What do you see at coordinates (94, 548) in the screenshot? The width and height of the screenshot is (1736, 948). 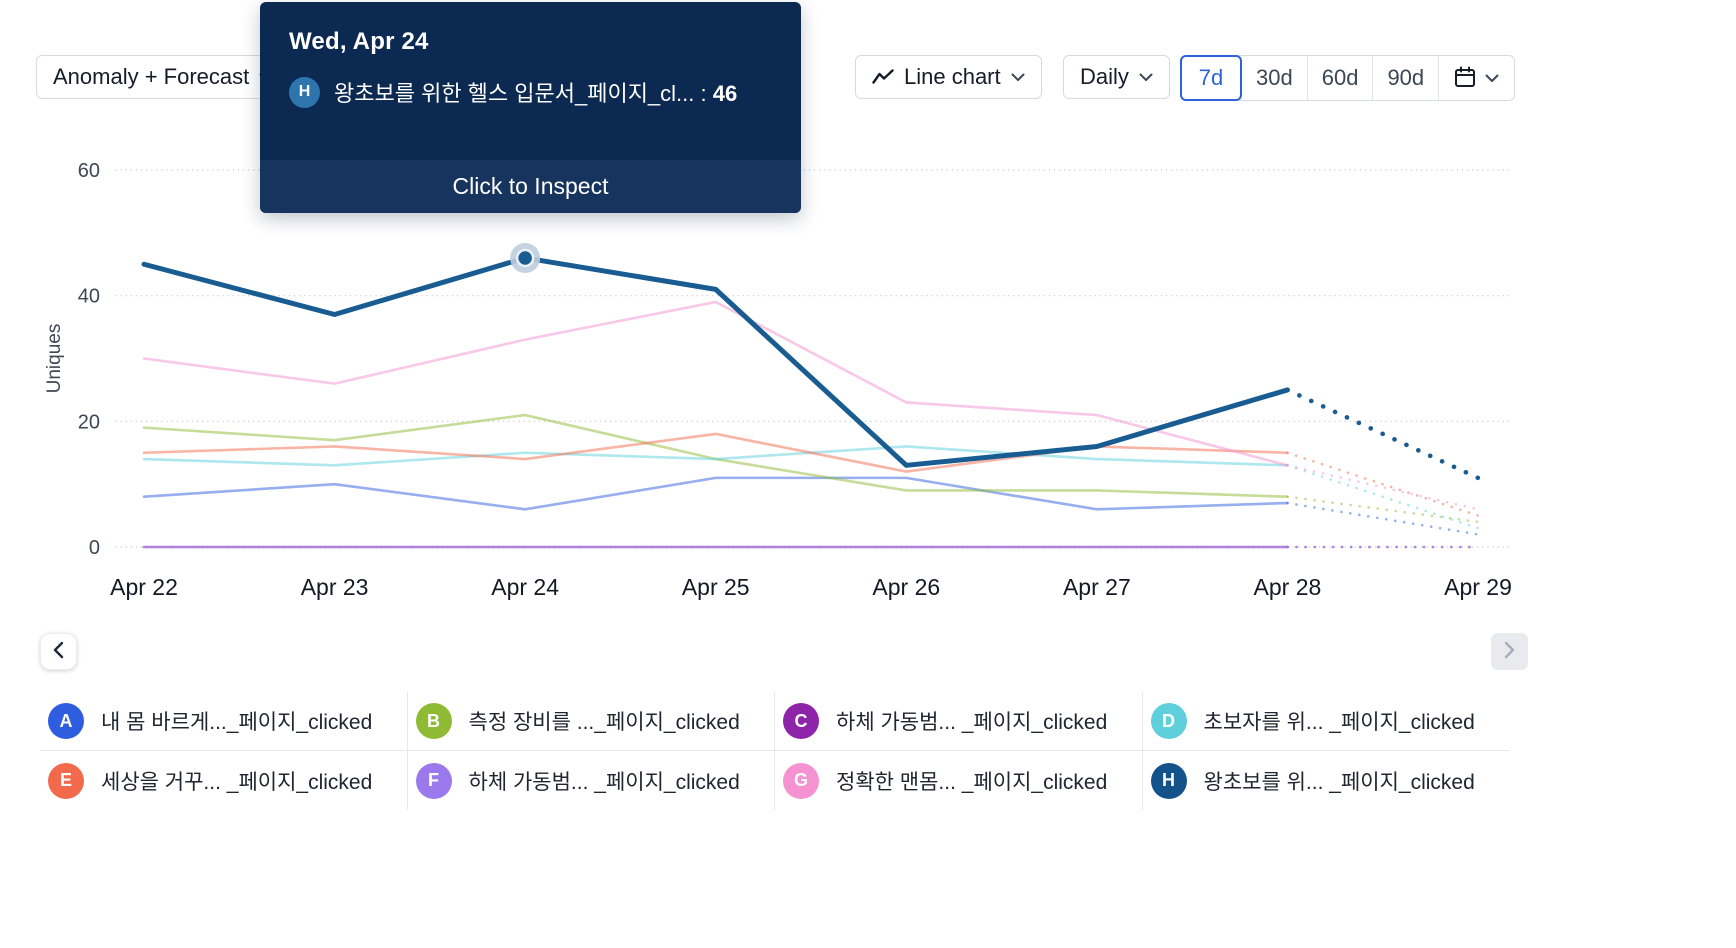 I see `y-tick-label: 0` at bounding box center [94, 548].